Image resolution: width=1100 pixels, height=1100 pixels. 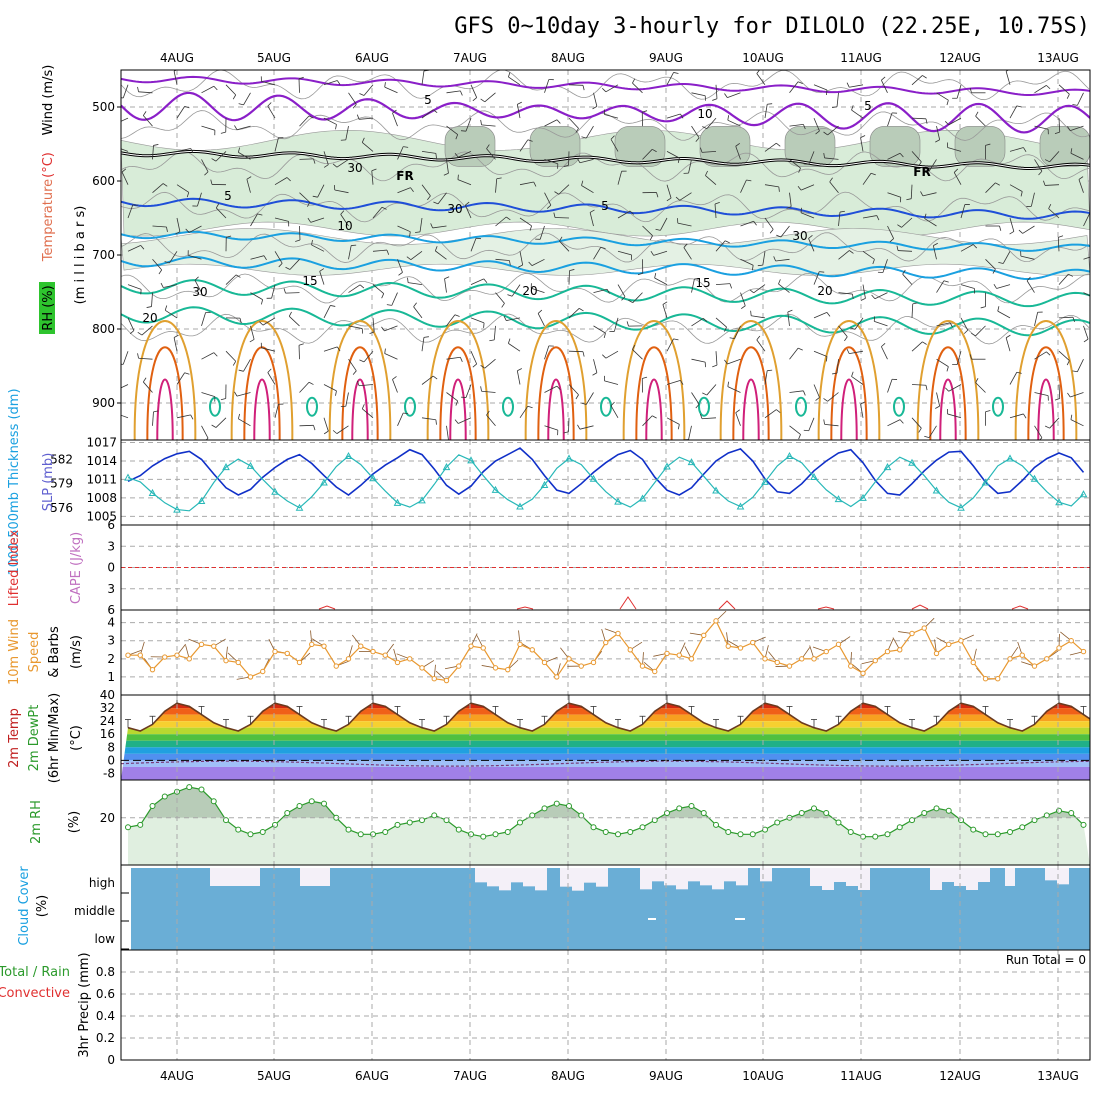 I want to click on slp-line, so click(x=605, y=483).